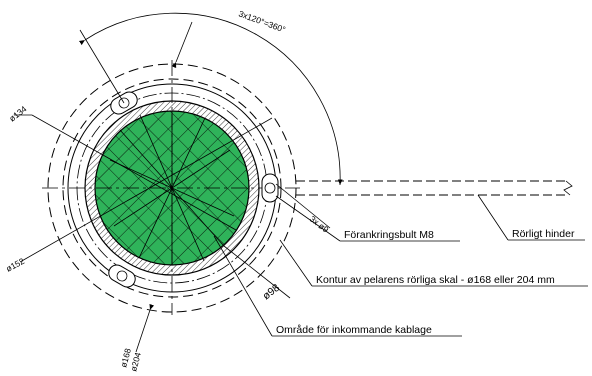  What do you see at coordinates (271, 292) in the screenshot?
I see `dim-98: ø98` at bounding box center [271, 292].